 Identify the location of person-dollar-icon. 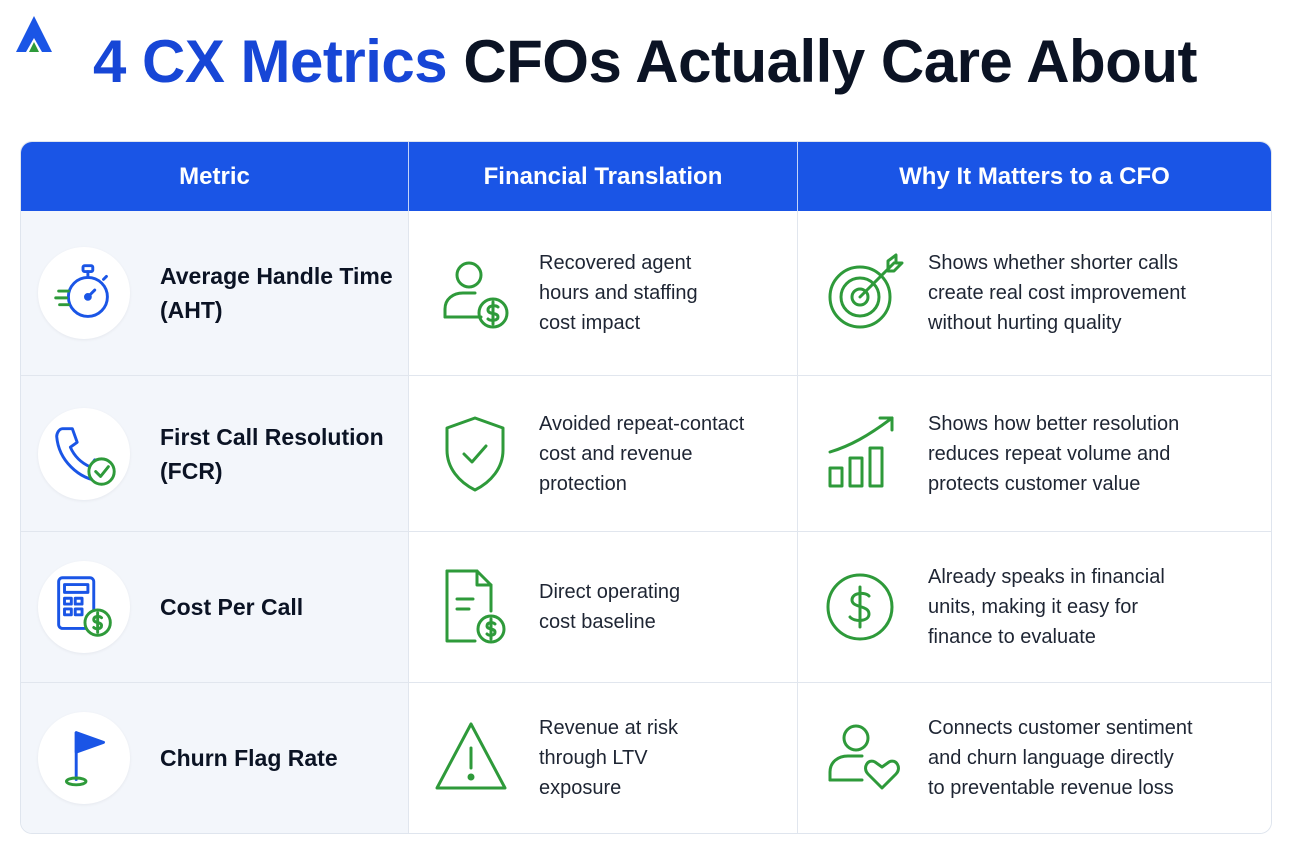
(475, 293).